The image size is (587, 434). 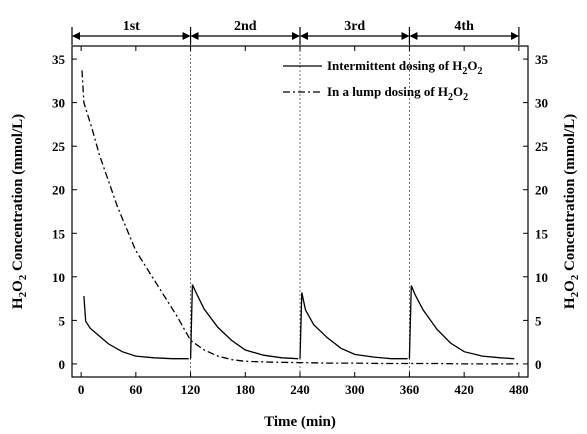 What do you see at coordinates (519, 389) in the screenshot?
I see `x-tick-label-480: 480` at bounding box center [519, 389].